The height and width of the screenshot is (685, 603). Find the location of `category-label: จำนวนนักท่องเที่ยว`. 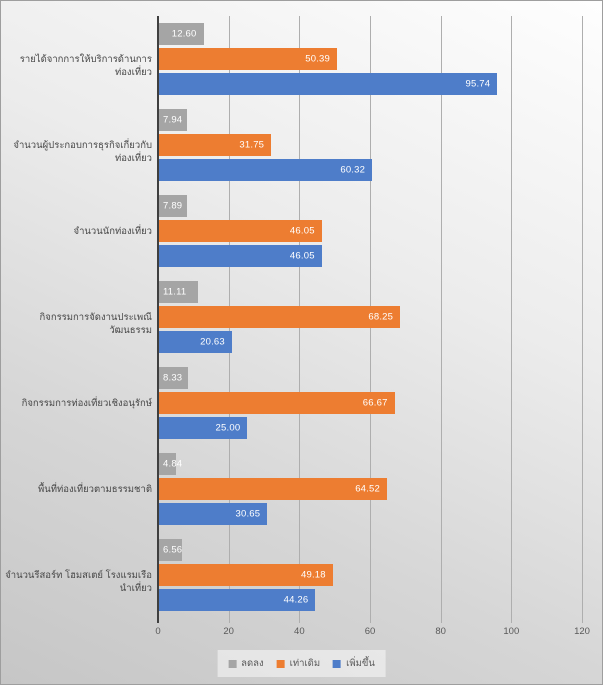

category-label: จำนวนนักท่องเที่ยว is located at coordinates (113, 231).